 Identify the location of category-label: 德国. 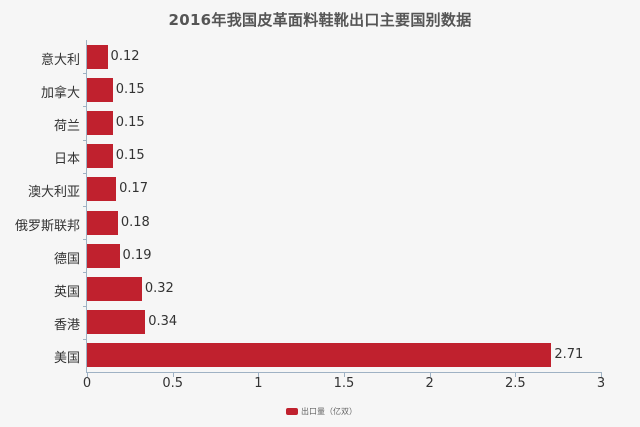
(66, 259).